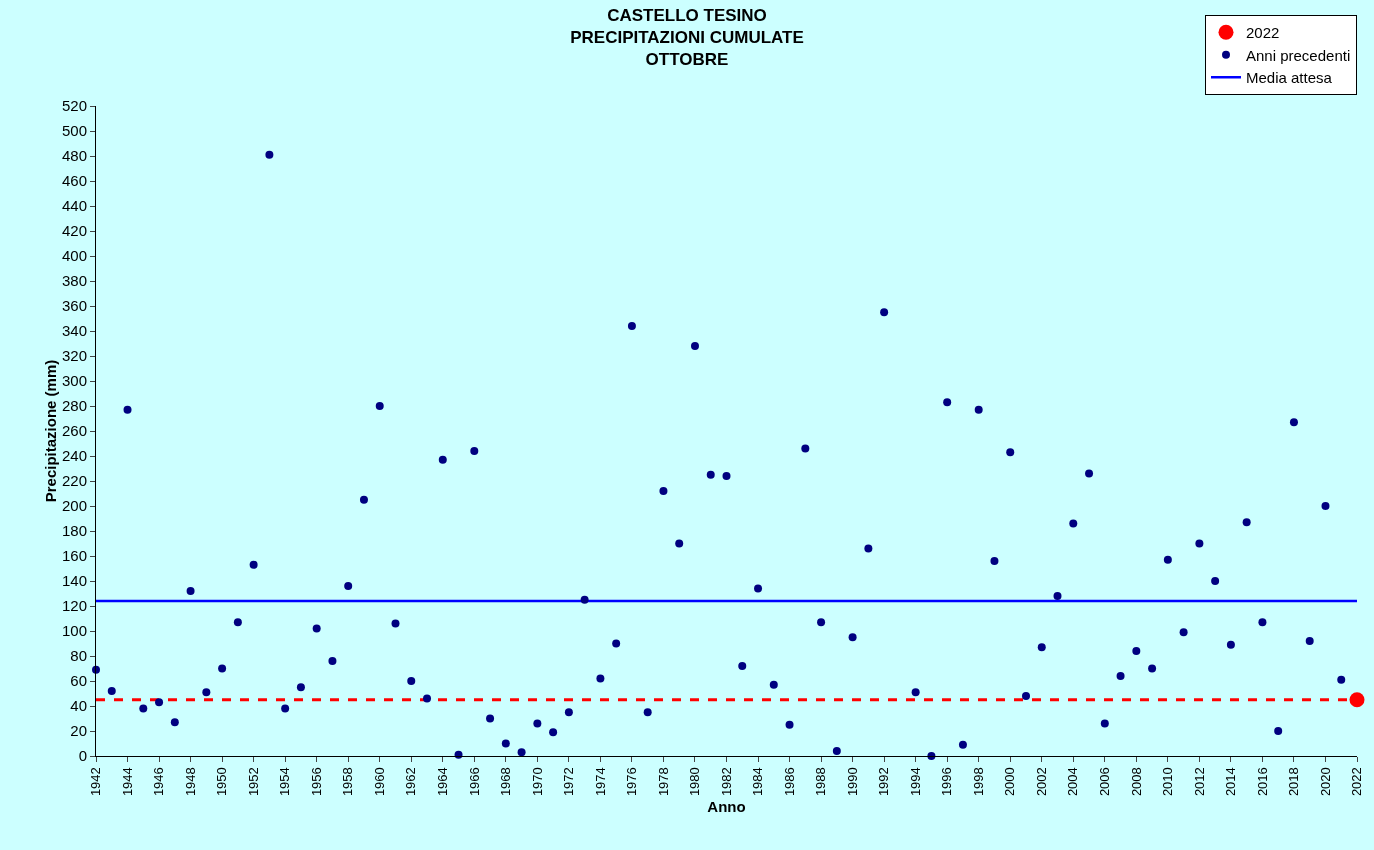 This screenshot has height=850, width=1374. What do you see at coordinates (978, 782) in the screenshot?
I see `x-tick-label: 1998` at bounding box center [978, 782].